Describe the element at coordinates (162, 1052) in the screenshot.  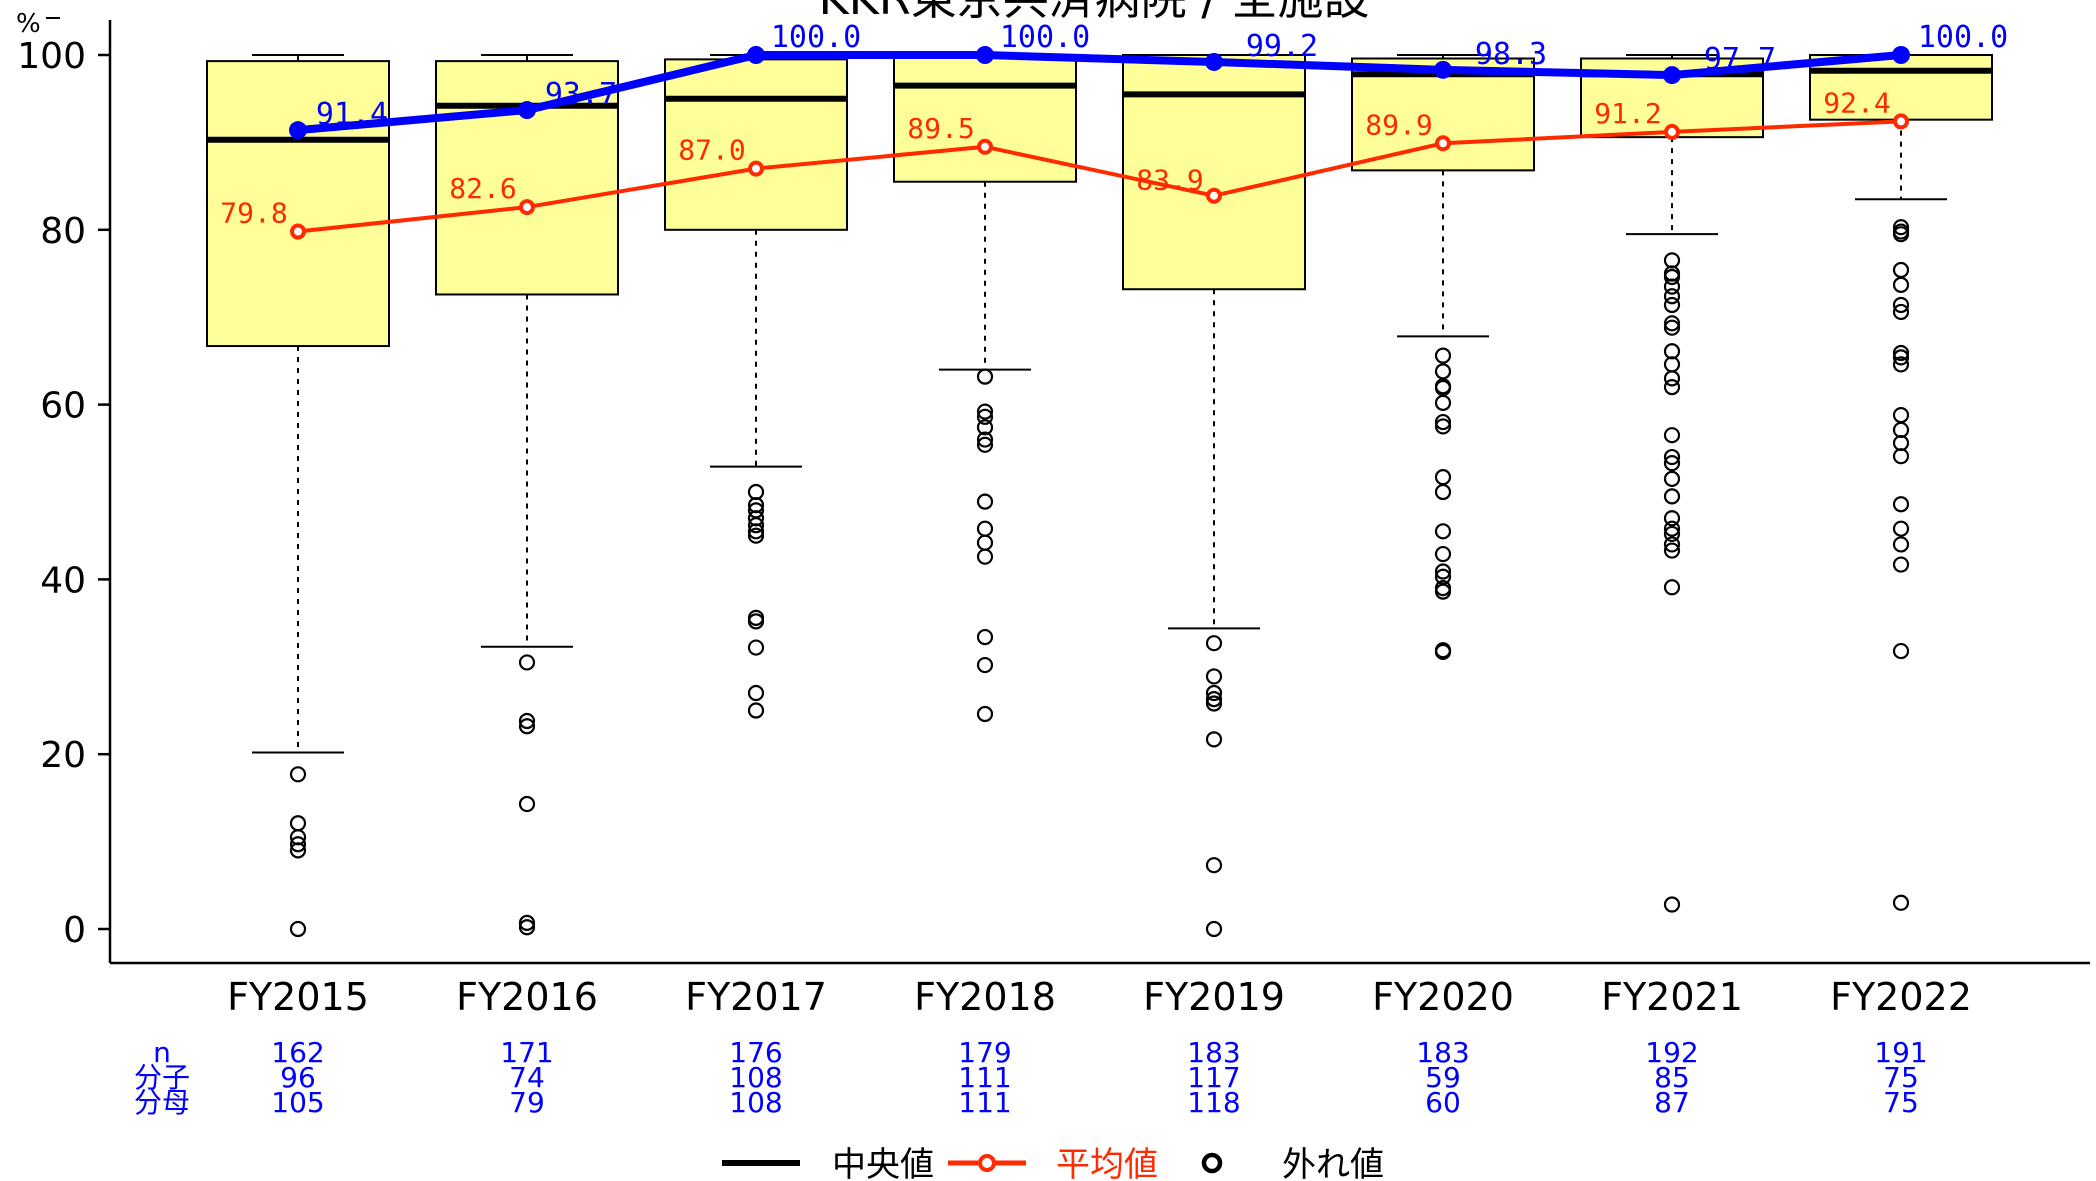
I see `table-row-label: n` at that location.